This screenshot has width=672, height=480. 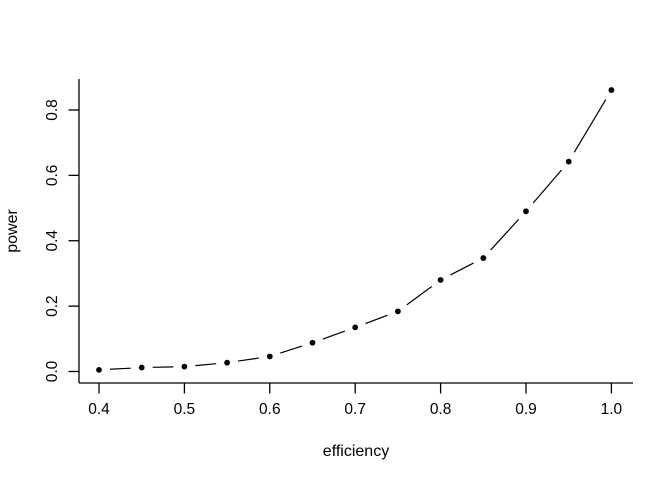 I want to click on y-tick-label: 0.6, so click(x=52, y=176).